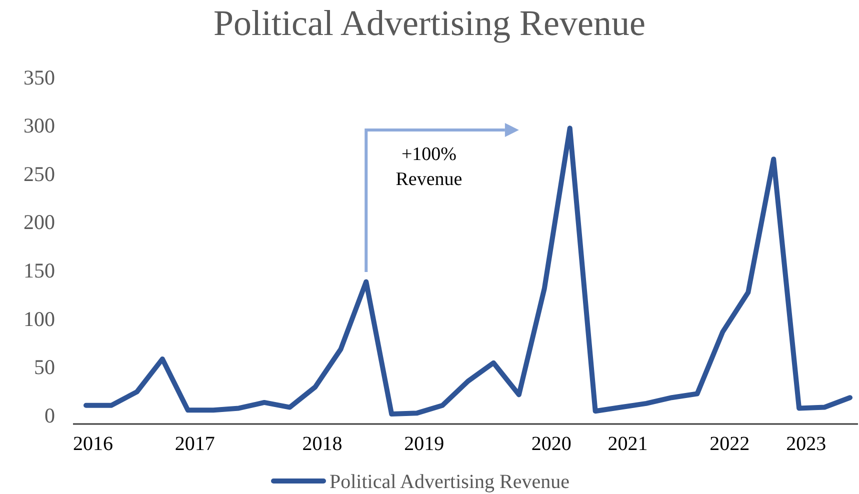  Describe the element at coordinates (430, 23) in the screenshot. I see `chart-title: Political Advertising Revenue` at that location.